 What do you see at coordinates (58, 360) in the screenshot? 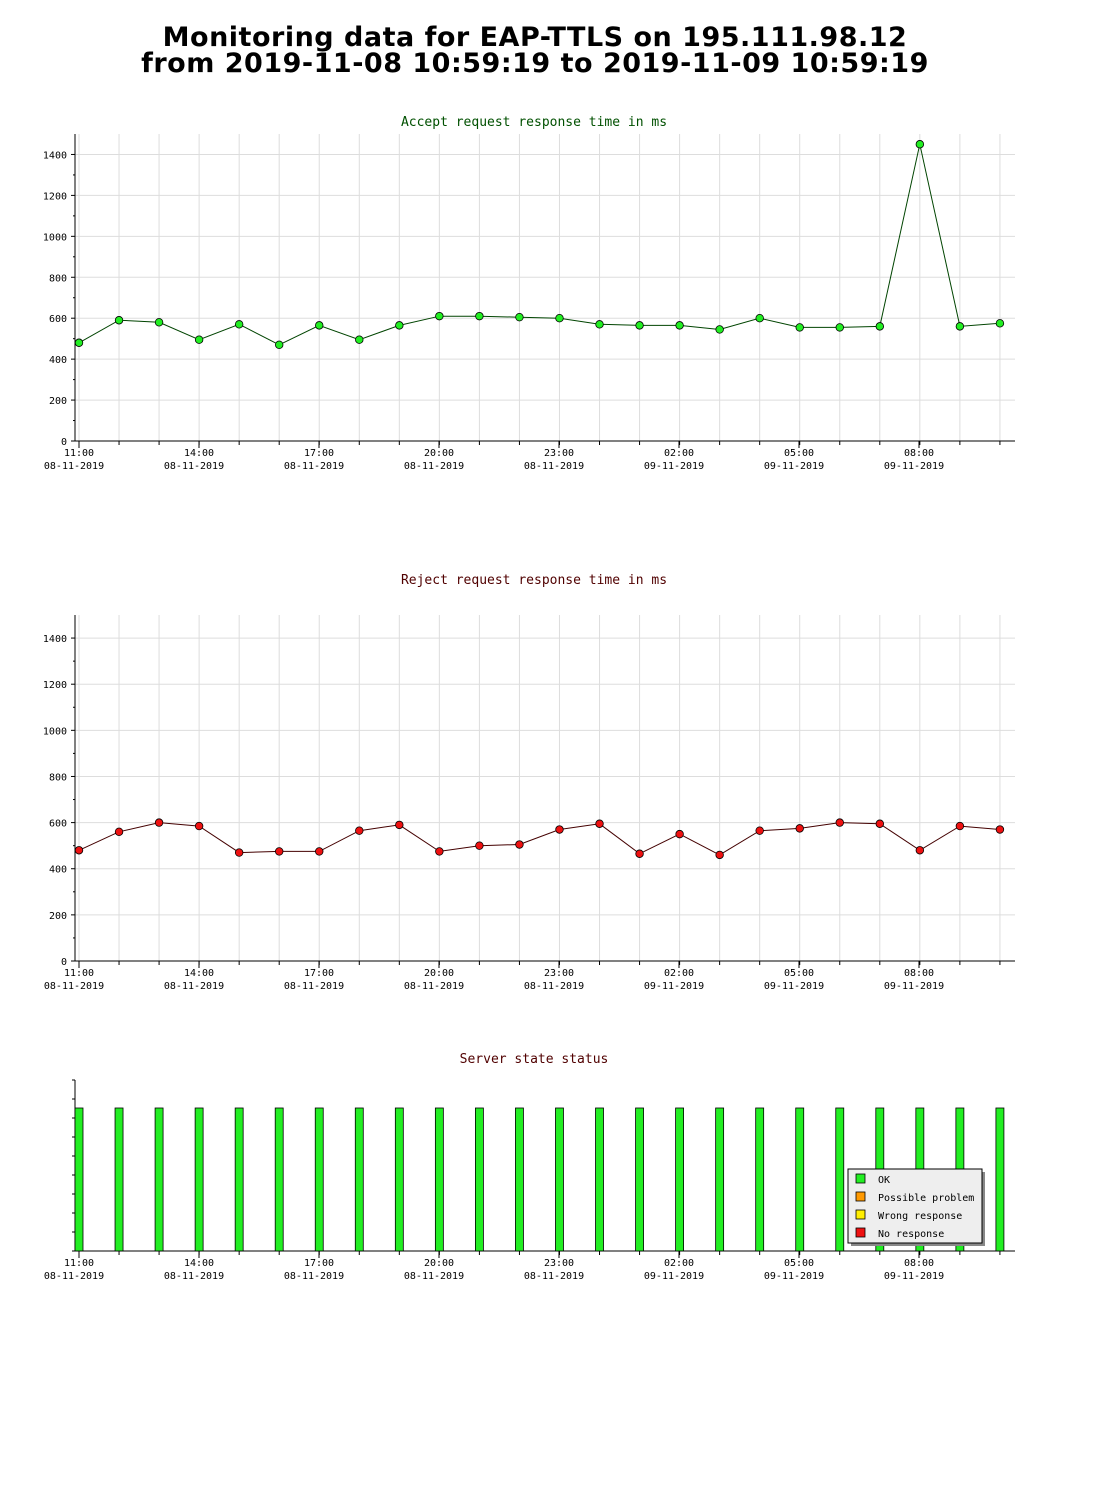
I see `accept-y-tick-label: 400` at bounding box center [58, 360].